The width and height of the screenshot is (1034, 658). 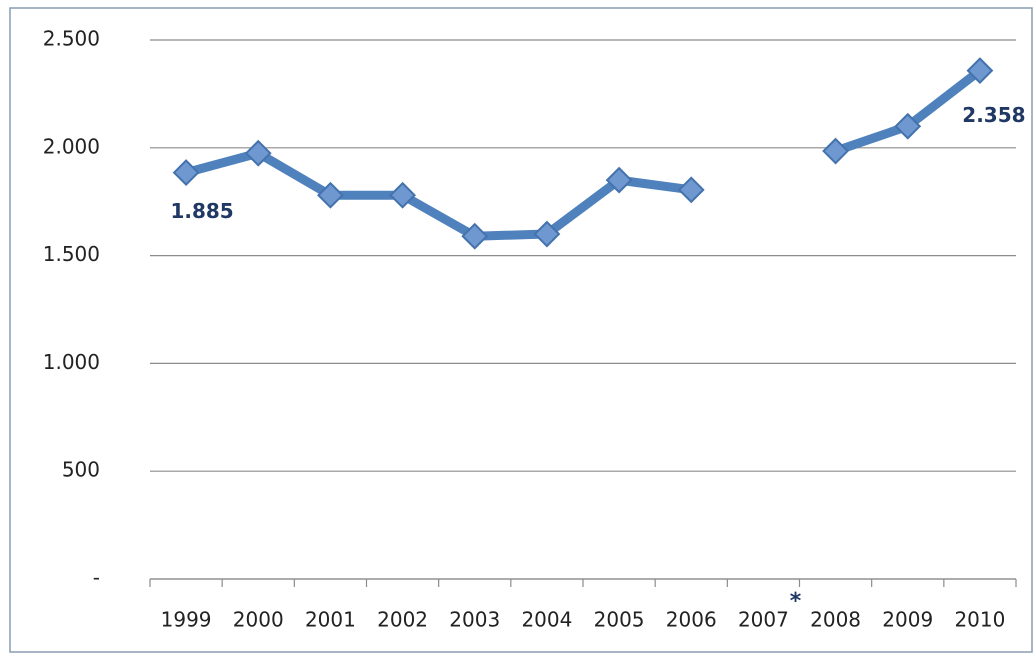 What do you see at coordinates (691, 620) in the screenshot?
I see `x-tick-label: 2006` at bounding box center [691, 620].